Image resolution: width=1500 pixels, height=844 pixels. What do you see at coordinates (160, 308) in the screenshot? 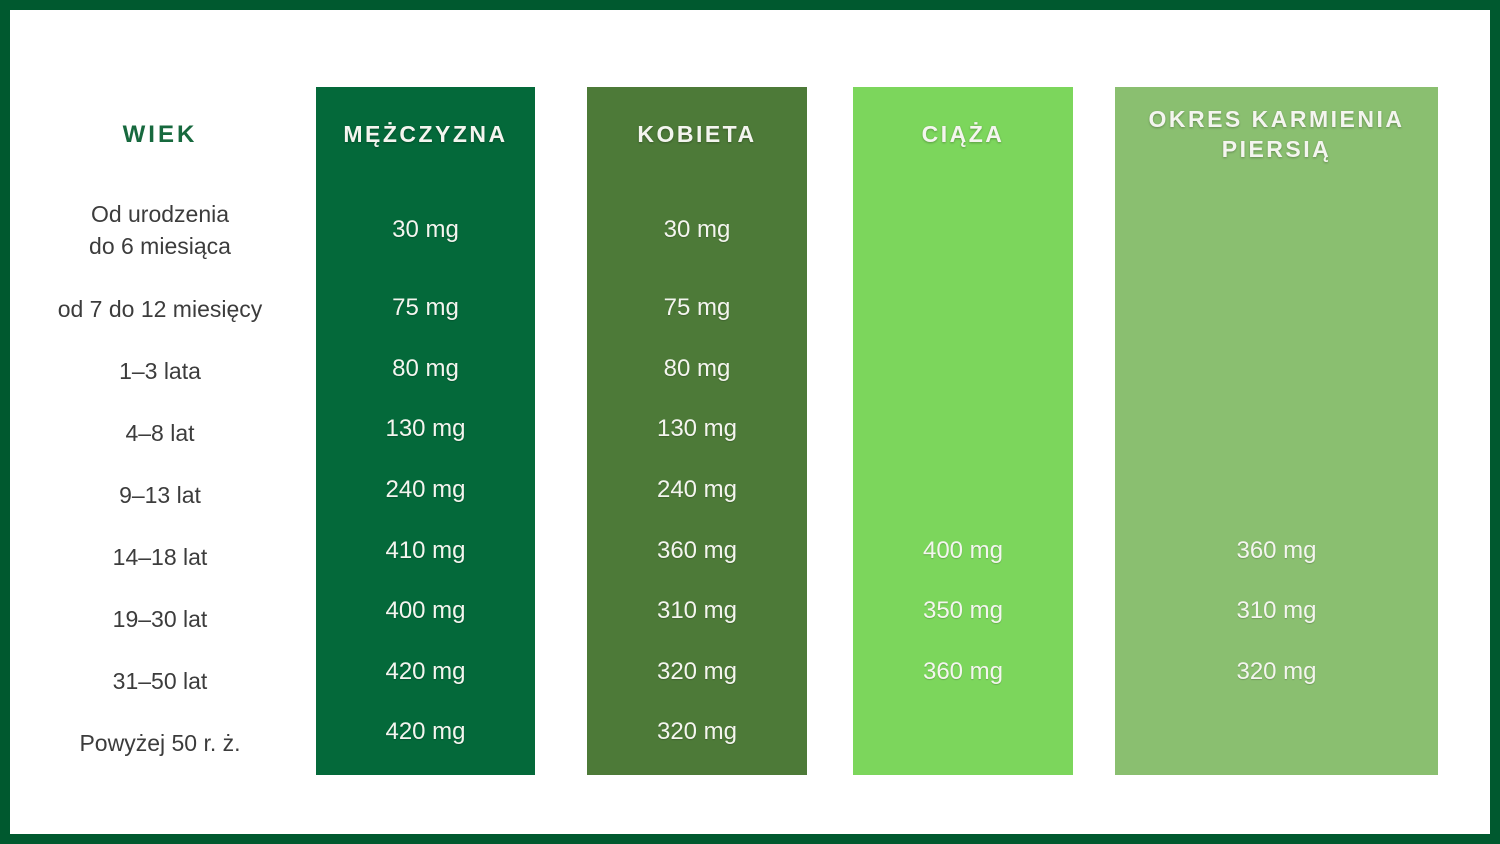
I see `age-label: od 7 do 12 miesięcy` at bounding box center [160, 308].